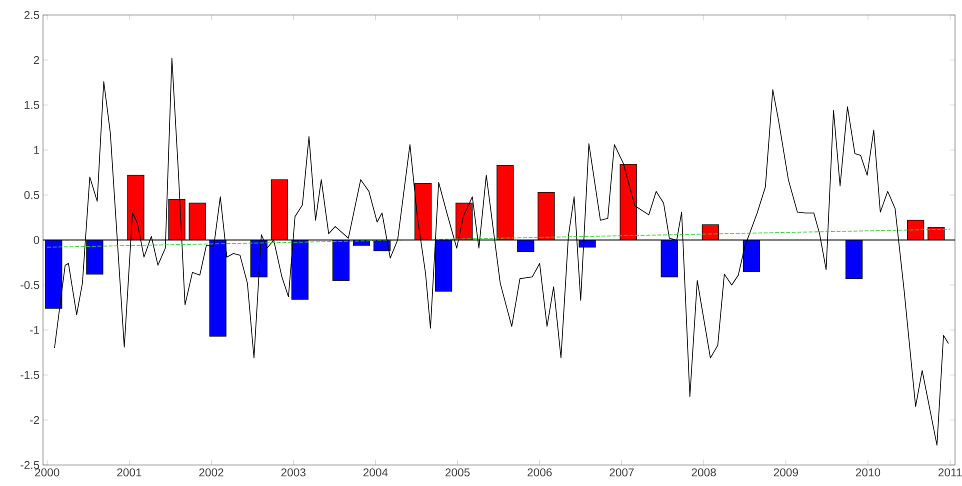 The width and height of the screenshot is (962, 486). Describe the element at coordinates (622, 472) in the screenshot. I see `x-tick-label: 2007` at that location.